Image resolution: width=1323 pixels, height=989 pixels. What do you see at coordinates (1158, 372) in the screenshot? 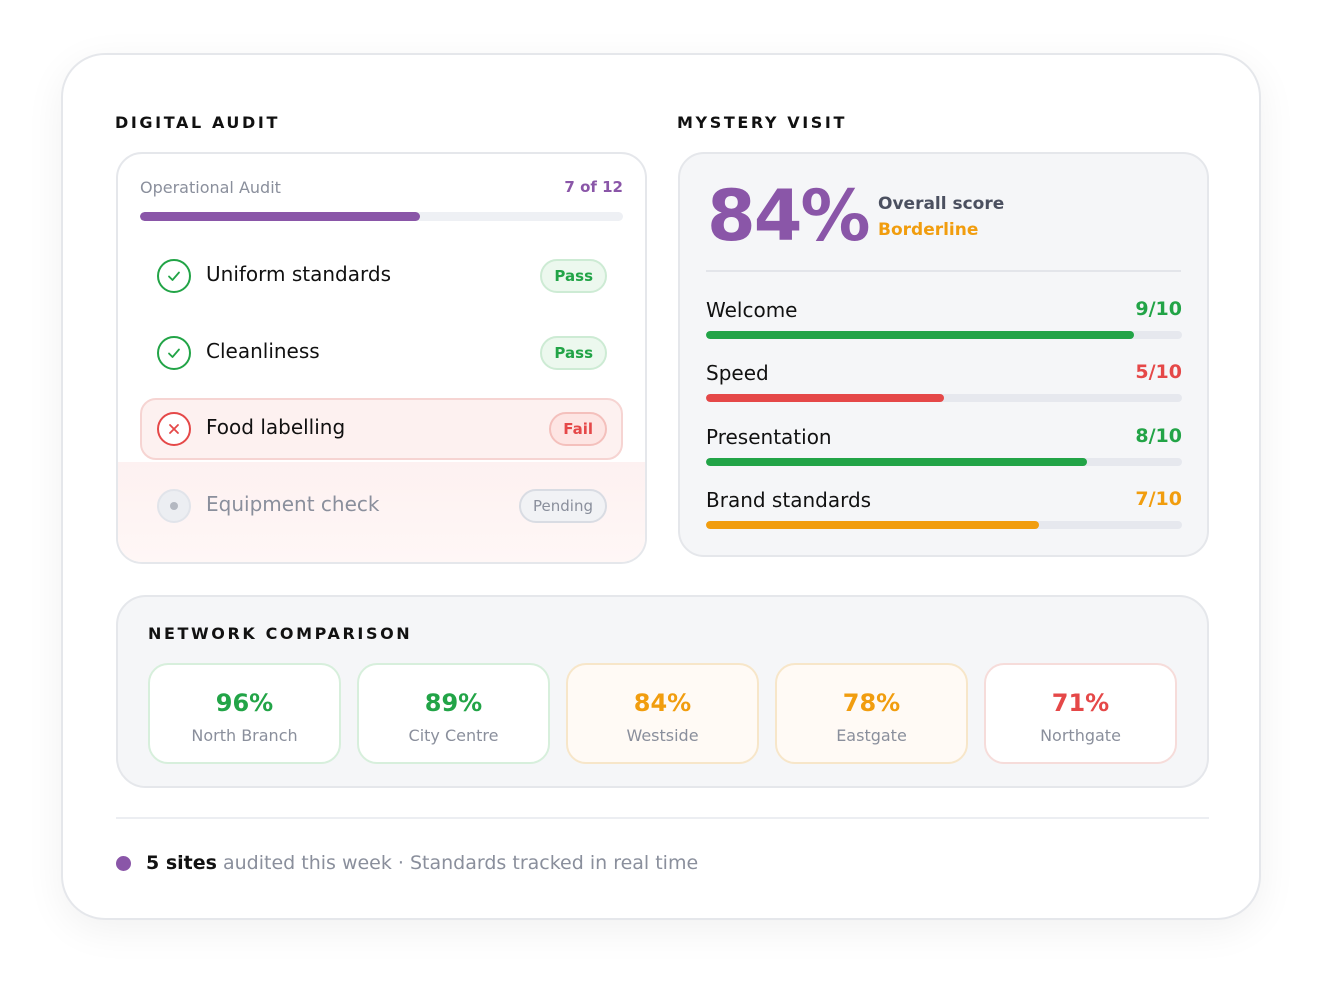
I see `metric-value: 5/10` at bounding box center [1158, 372].